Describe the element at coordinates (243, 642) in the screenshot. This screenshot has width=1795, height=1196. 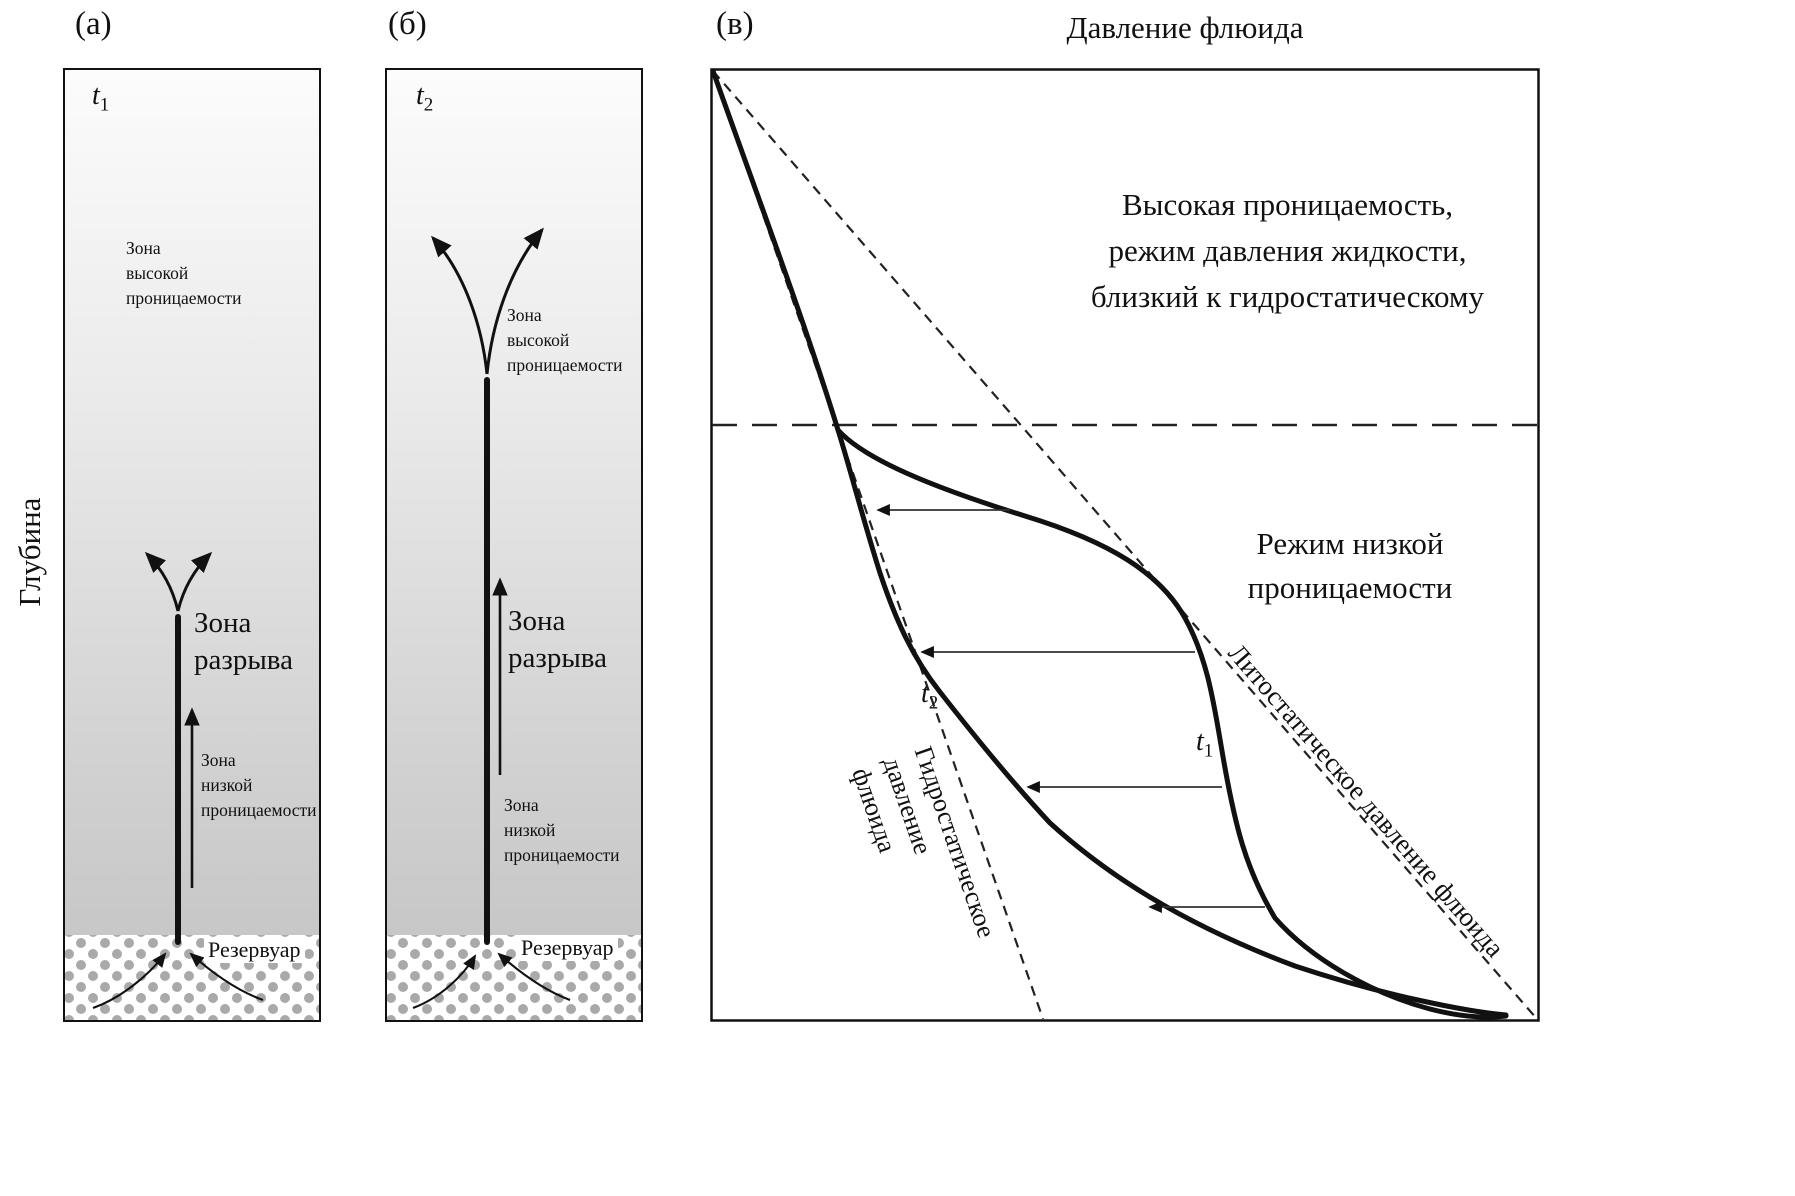
I see `panel-a-fracture-zone-label: Зона разрыва` at that location.